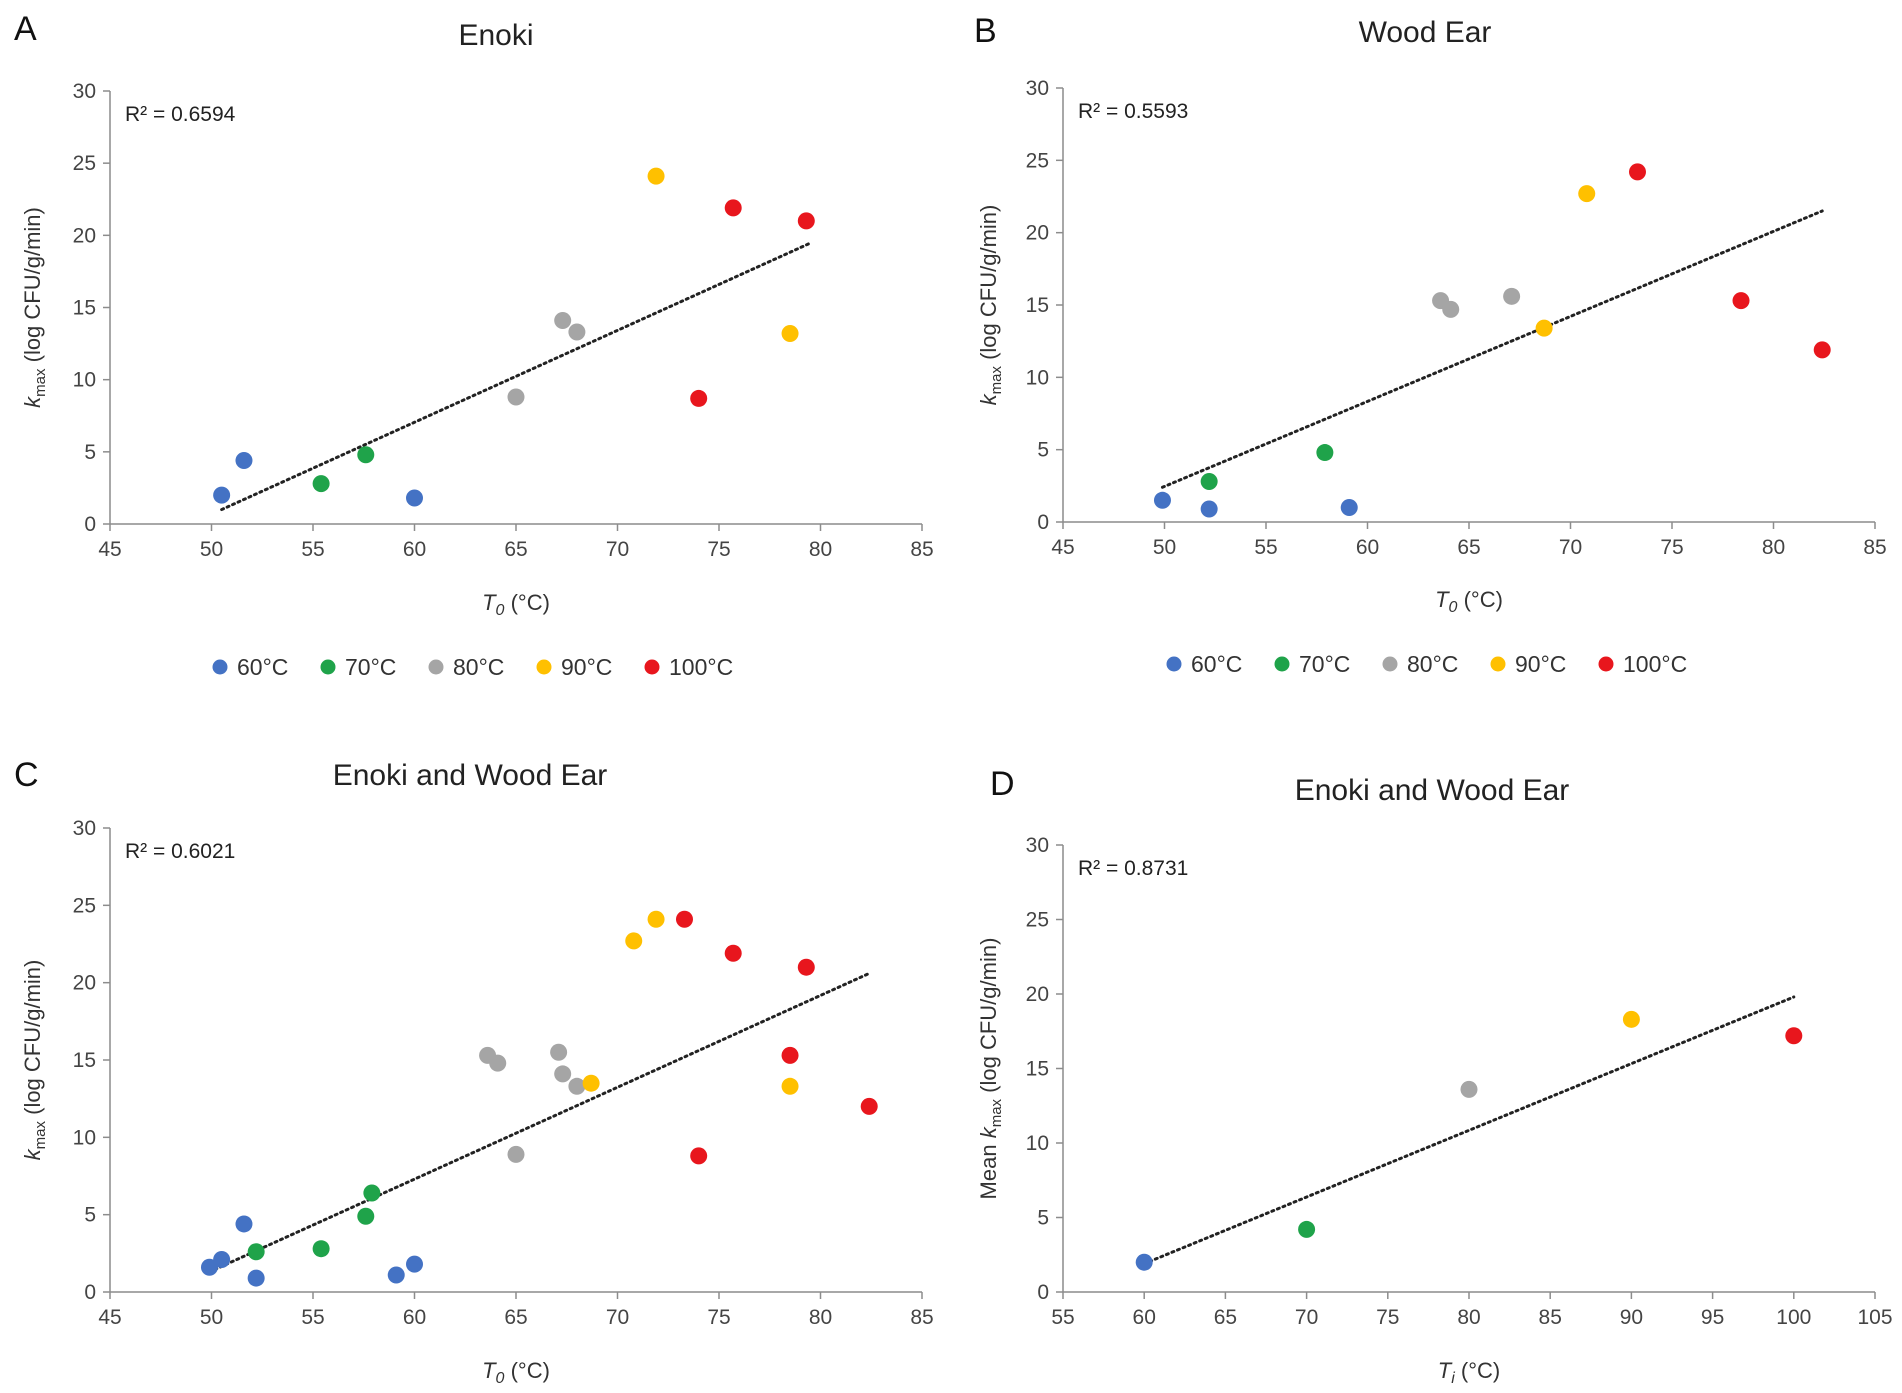 This screenshot has width=1902, height=1393. Describe the element at coordinates (1037, 88) in the screenshot. I see `y-tick-label: 30` at that location.